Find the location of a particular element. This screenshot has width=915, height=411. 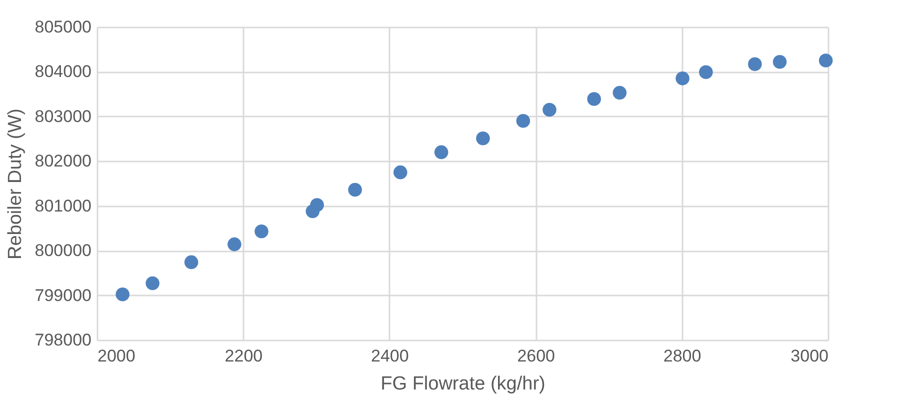

y-tick-label: 798000 is located at coordinates (63, 340).